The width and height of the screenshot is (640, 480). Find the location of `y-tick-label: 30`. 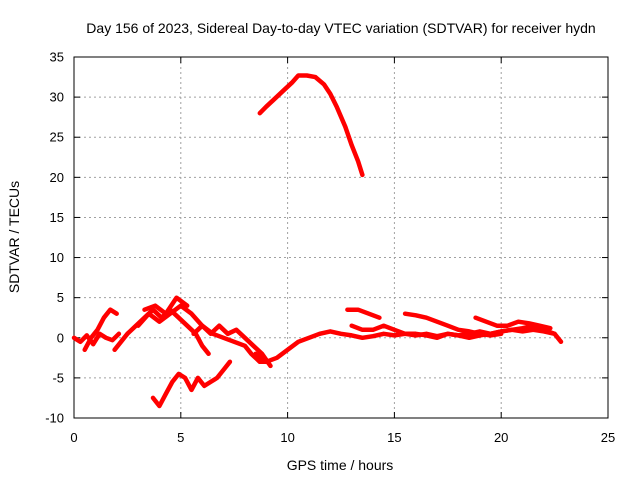

y-tick-label: 30 is located at coordinates (57, 97).